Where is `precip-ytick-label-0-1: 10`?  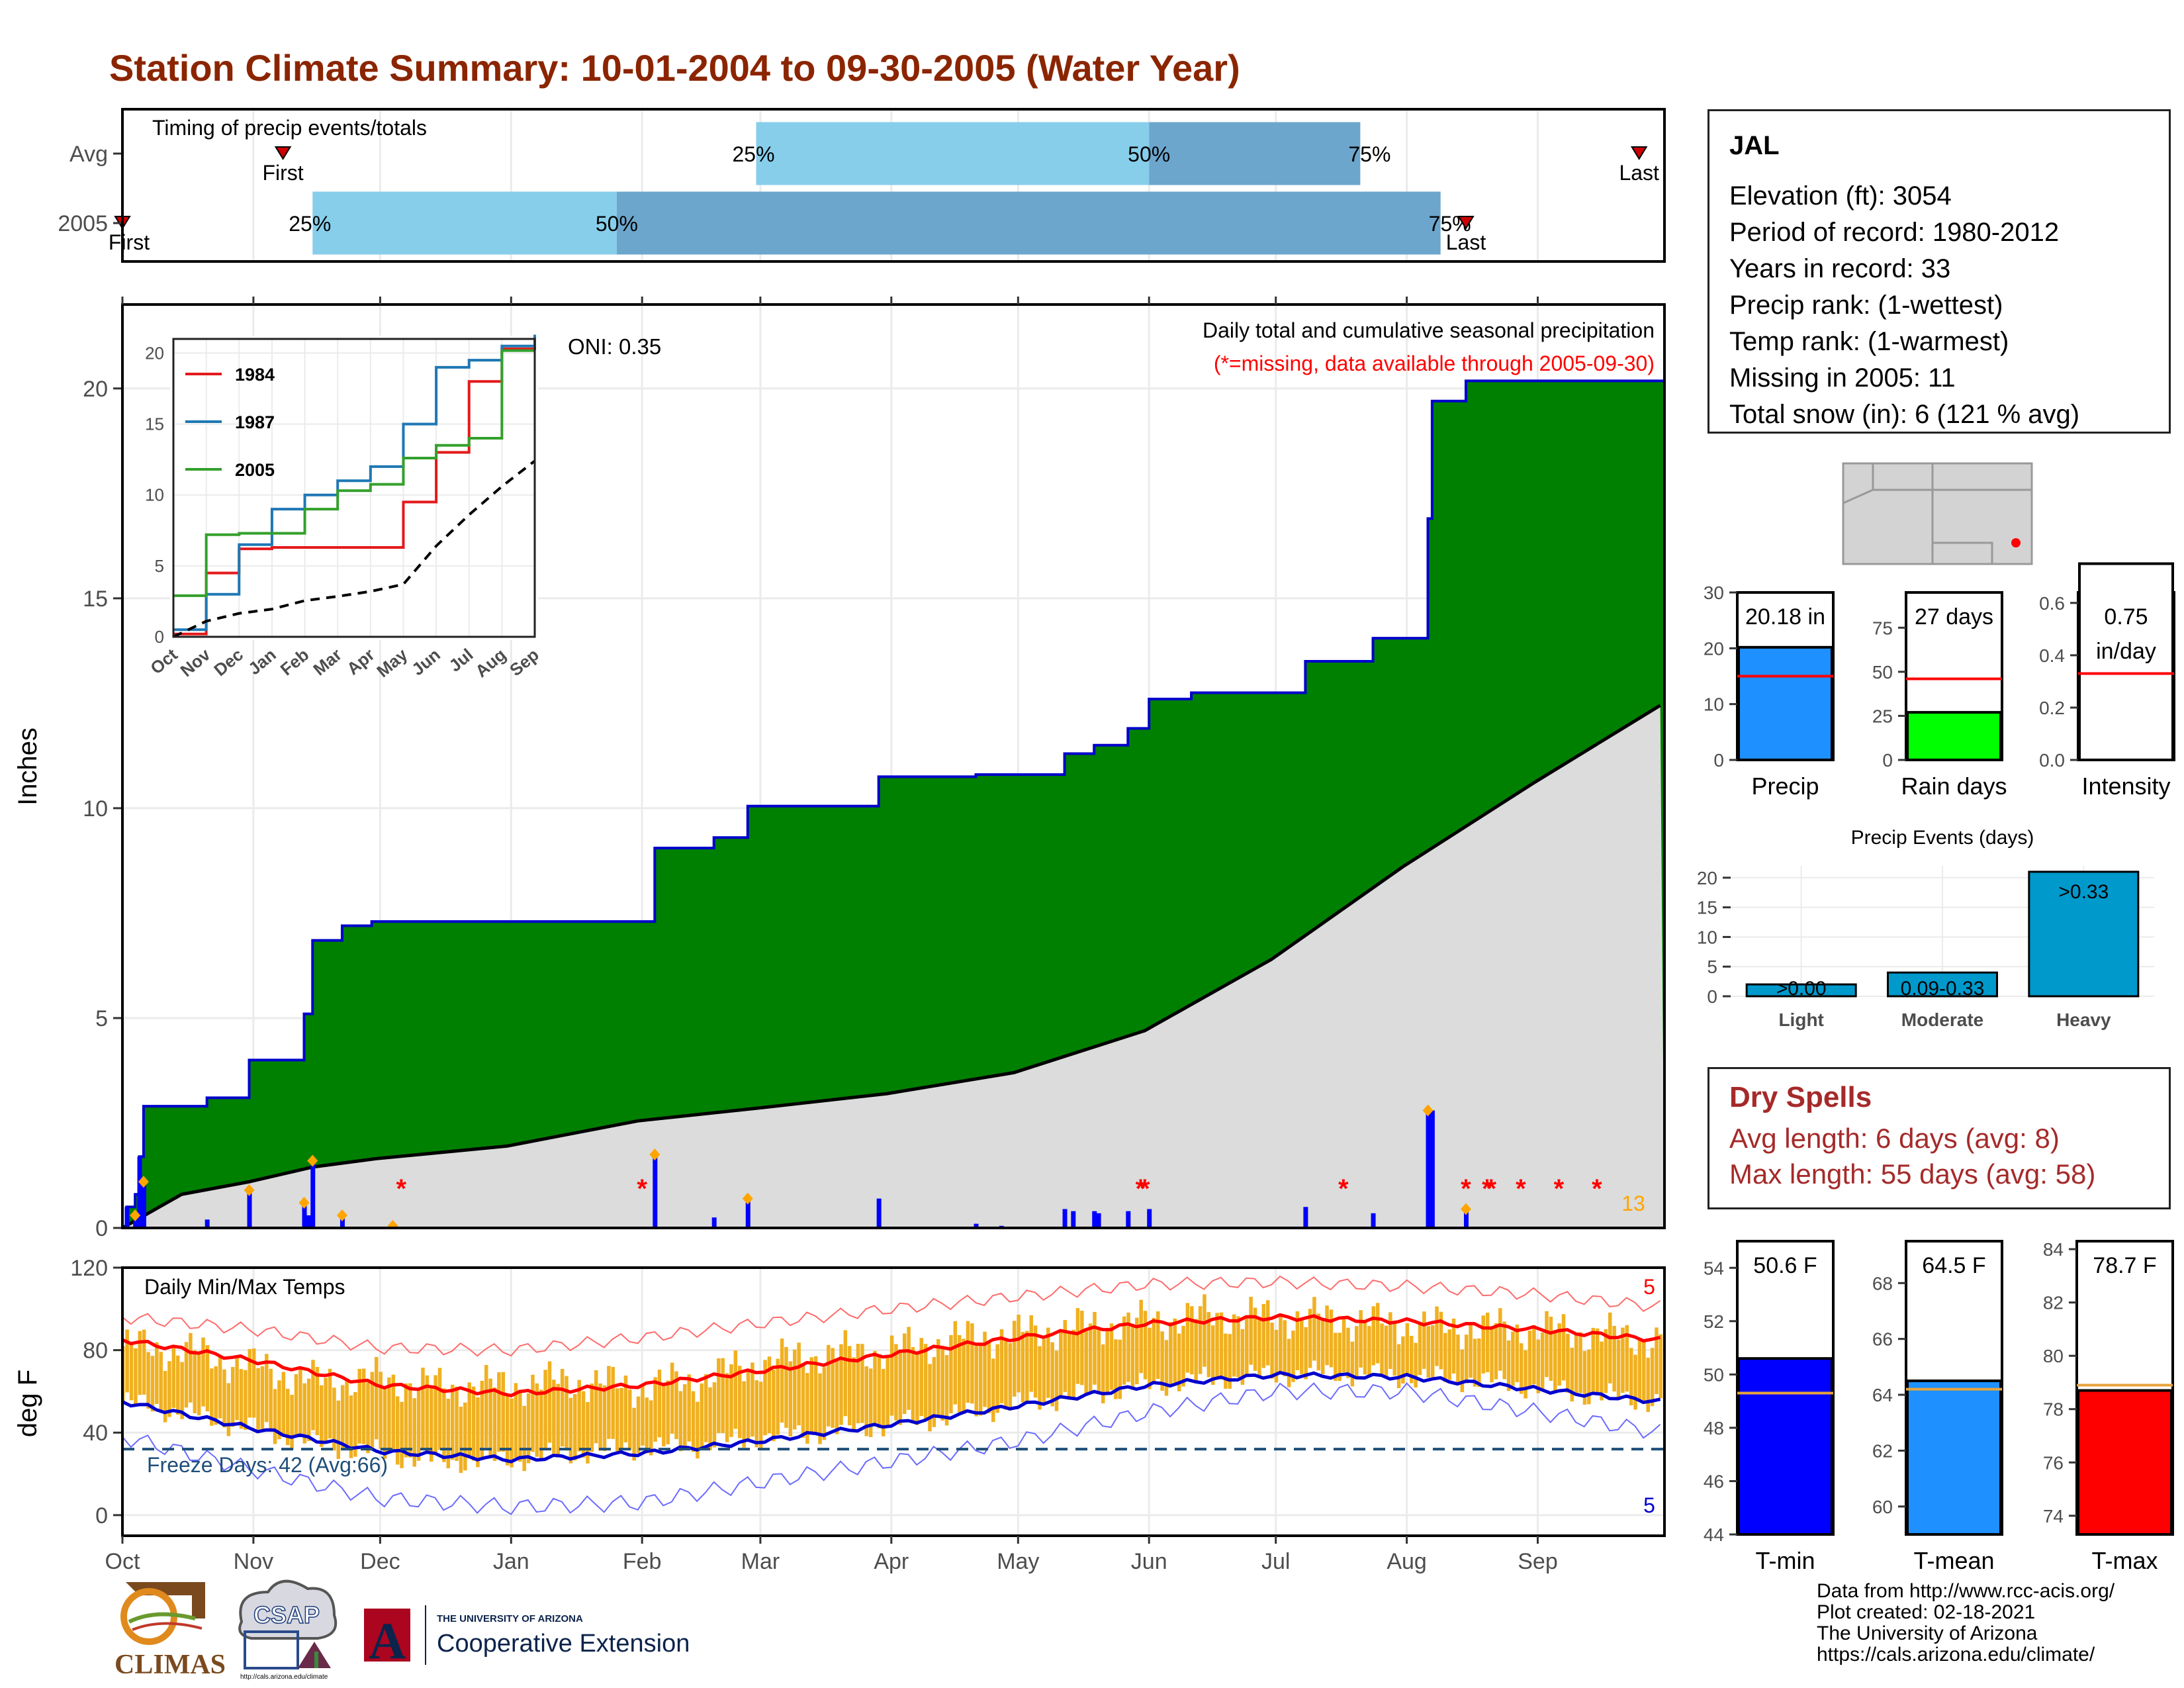 precip-ytick-label-0-1: 10 is located at coordinates (1714, 704).